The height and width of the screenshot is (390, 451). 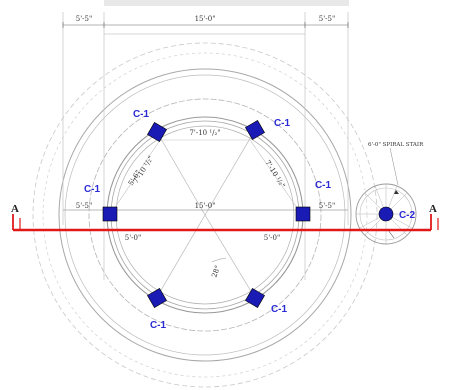 I want to click on dim-mid-center: 15'-0", so click(x=205, y=206).